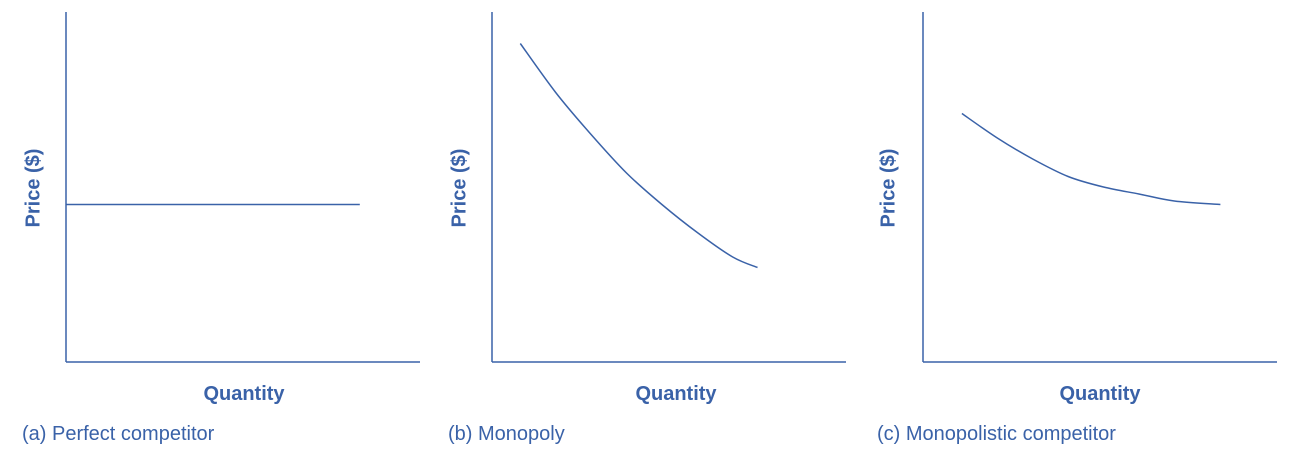 The height and width of the screenshot is (461, 1300). Describe the element at coordinates (996, 434) in the screenshot. I see `chart-caption: (c) Monopolistic competitor` at that location.